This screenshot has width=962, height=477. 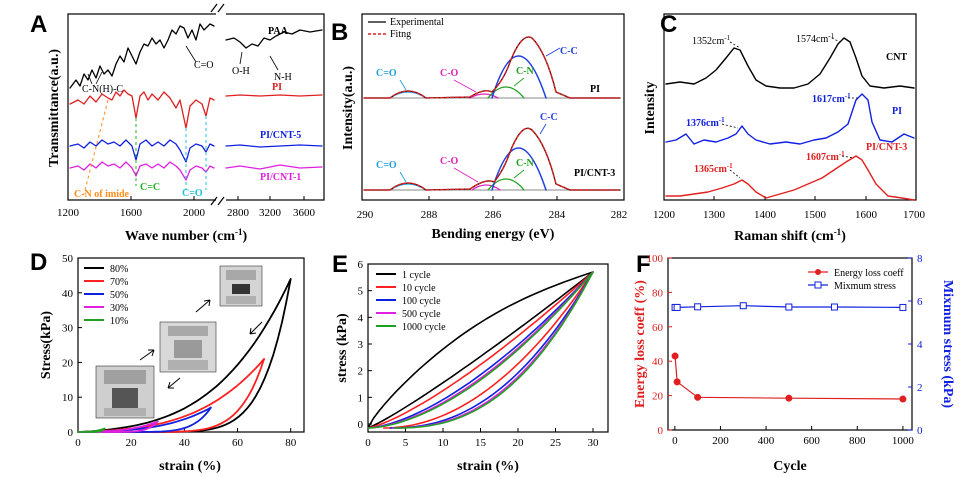 What do you see at coordinates (201, 344) in the screenshot?
I see `panel-d-photo-arrows` at bounding box center [201, 344].